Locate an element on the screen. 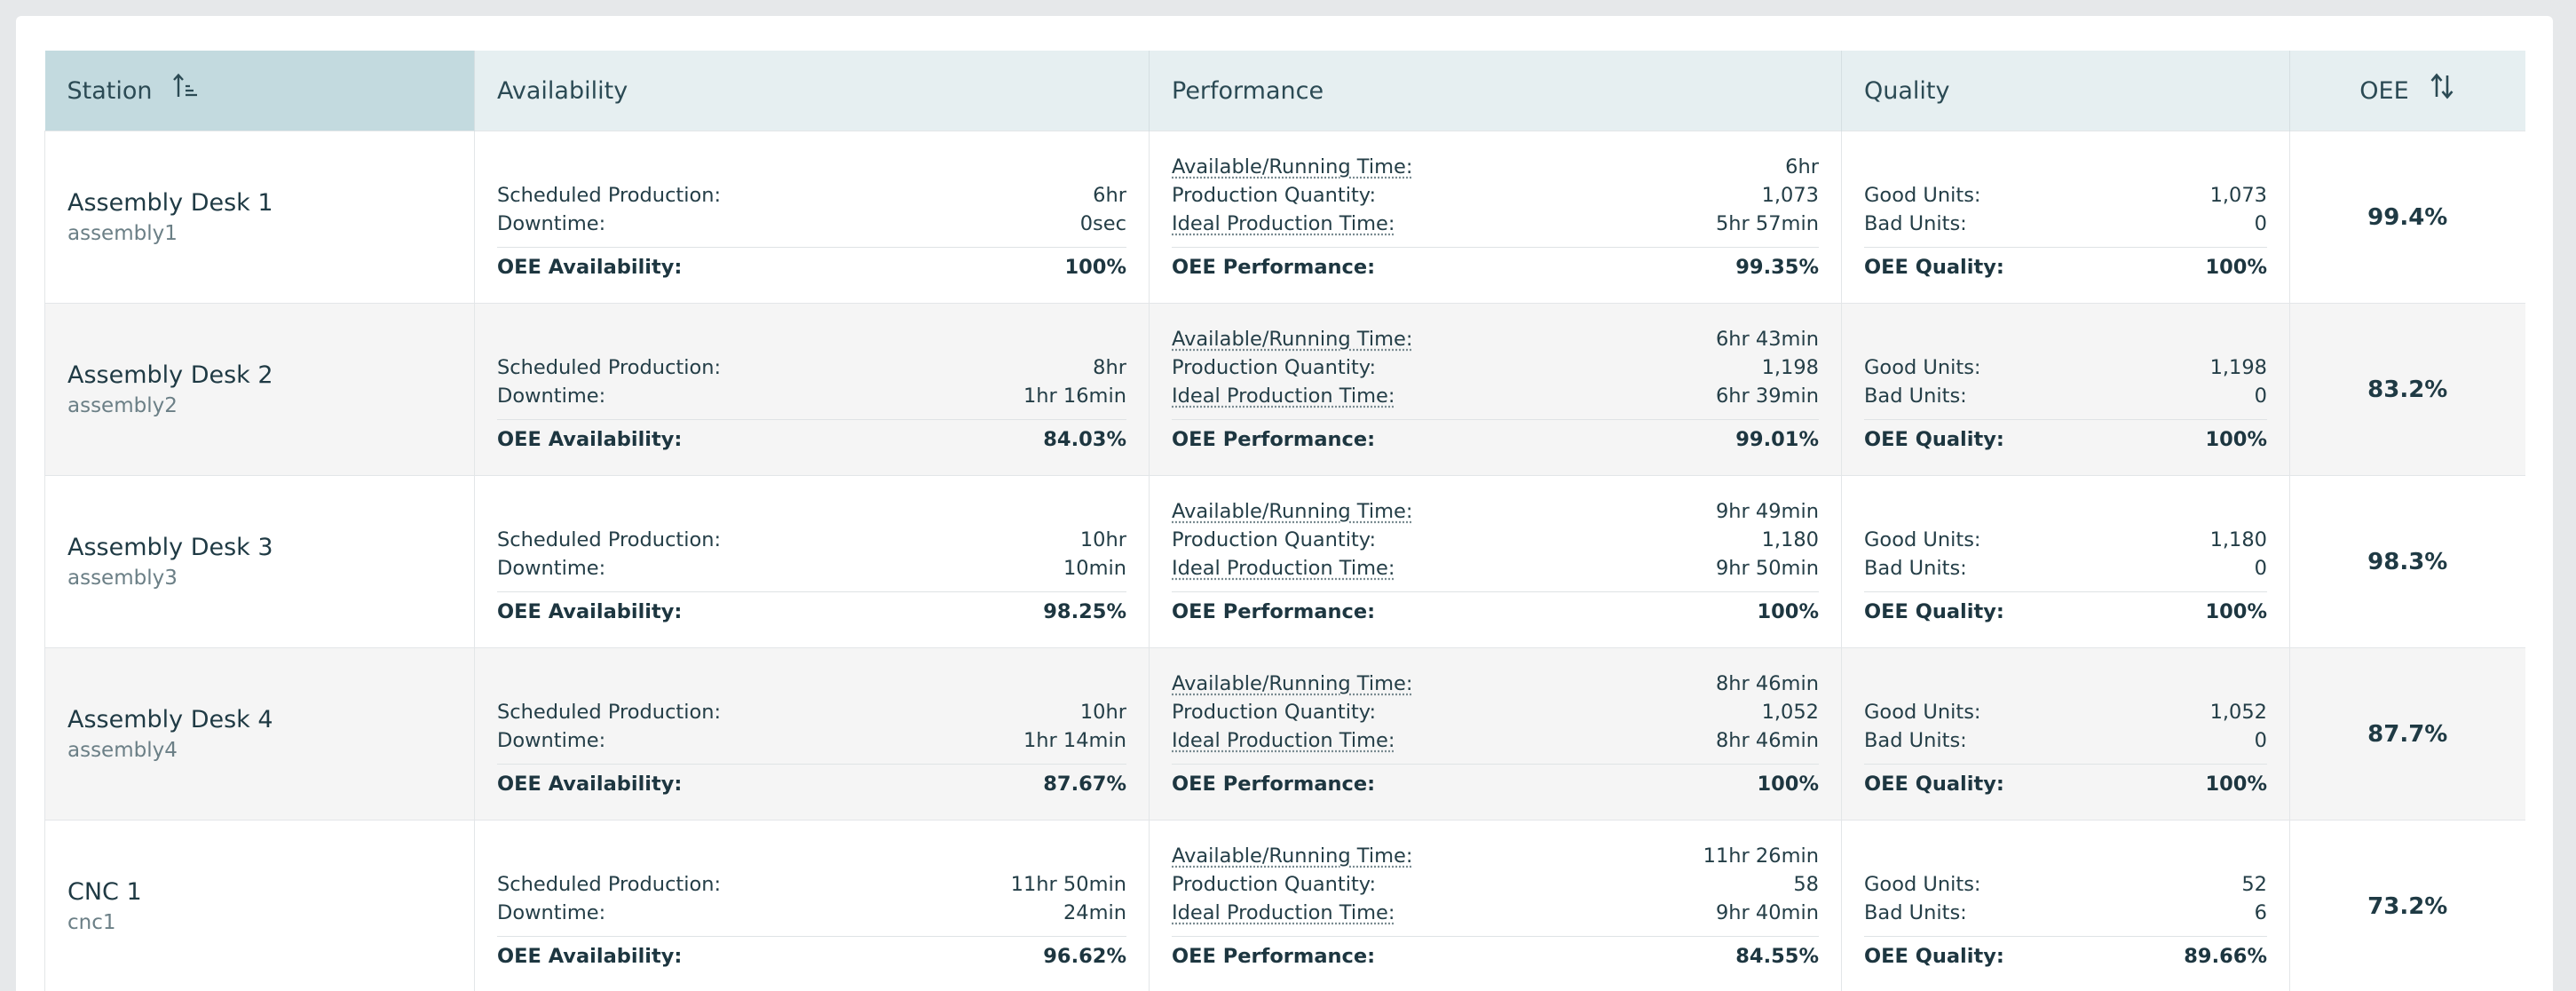  oee-performance-value: 99.35% is located at coordinates (1777, 267).